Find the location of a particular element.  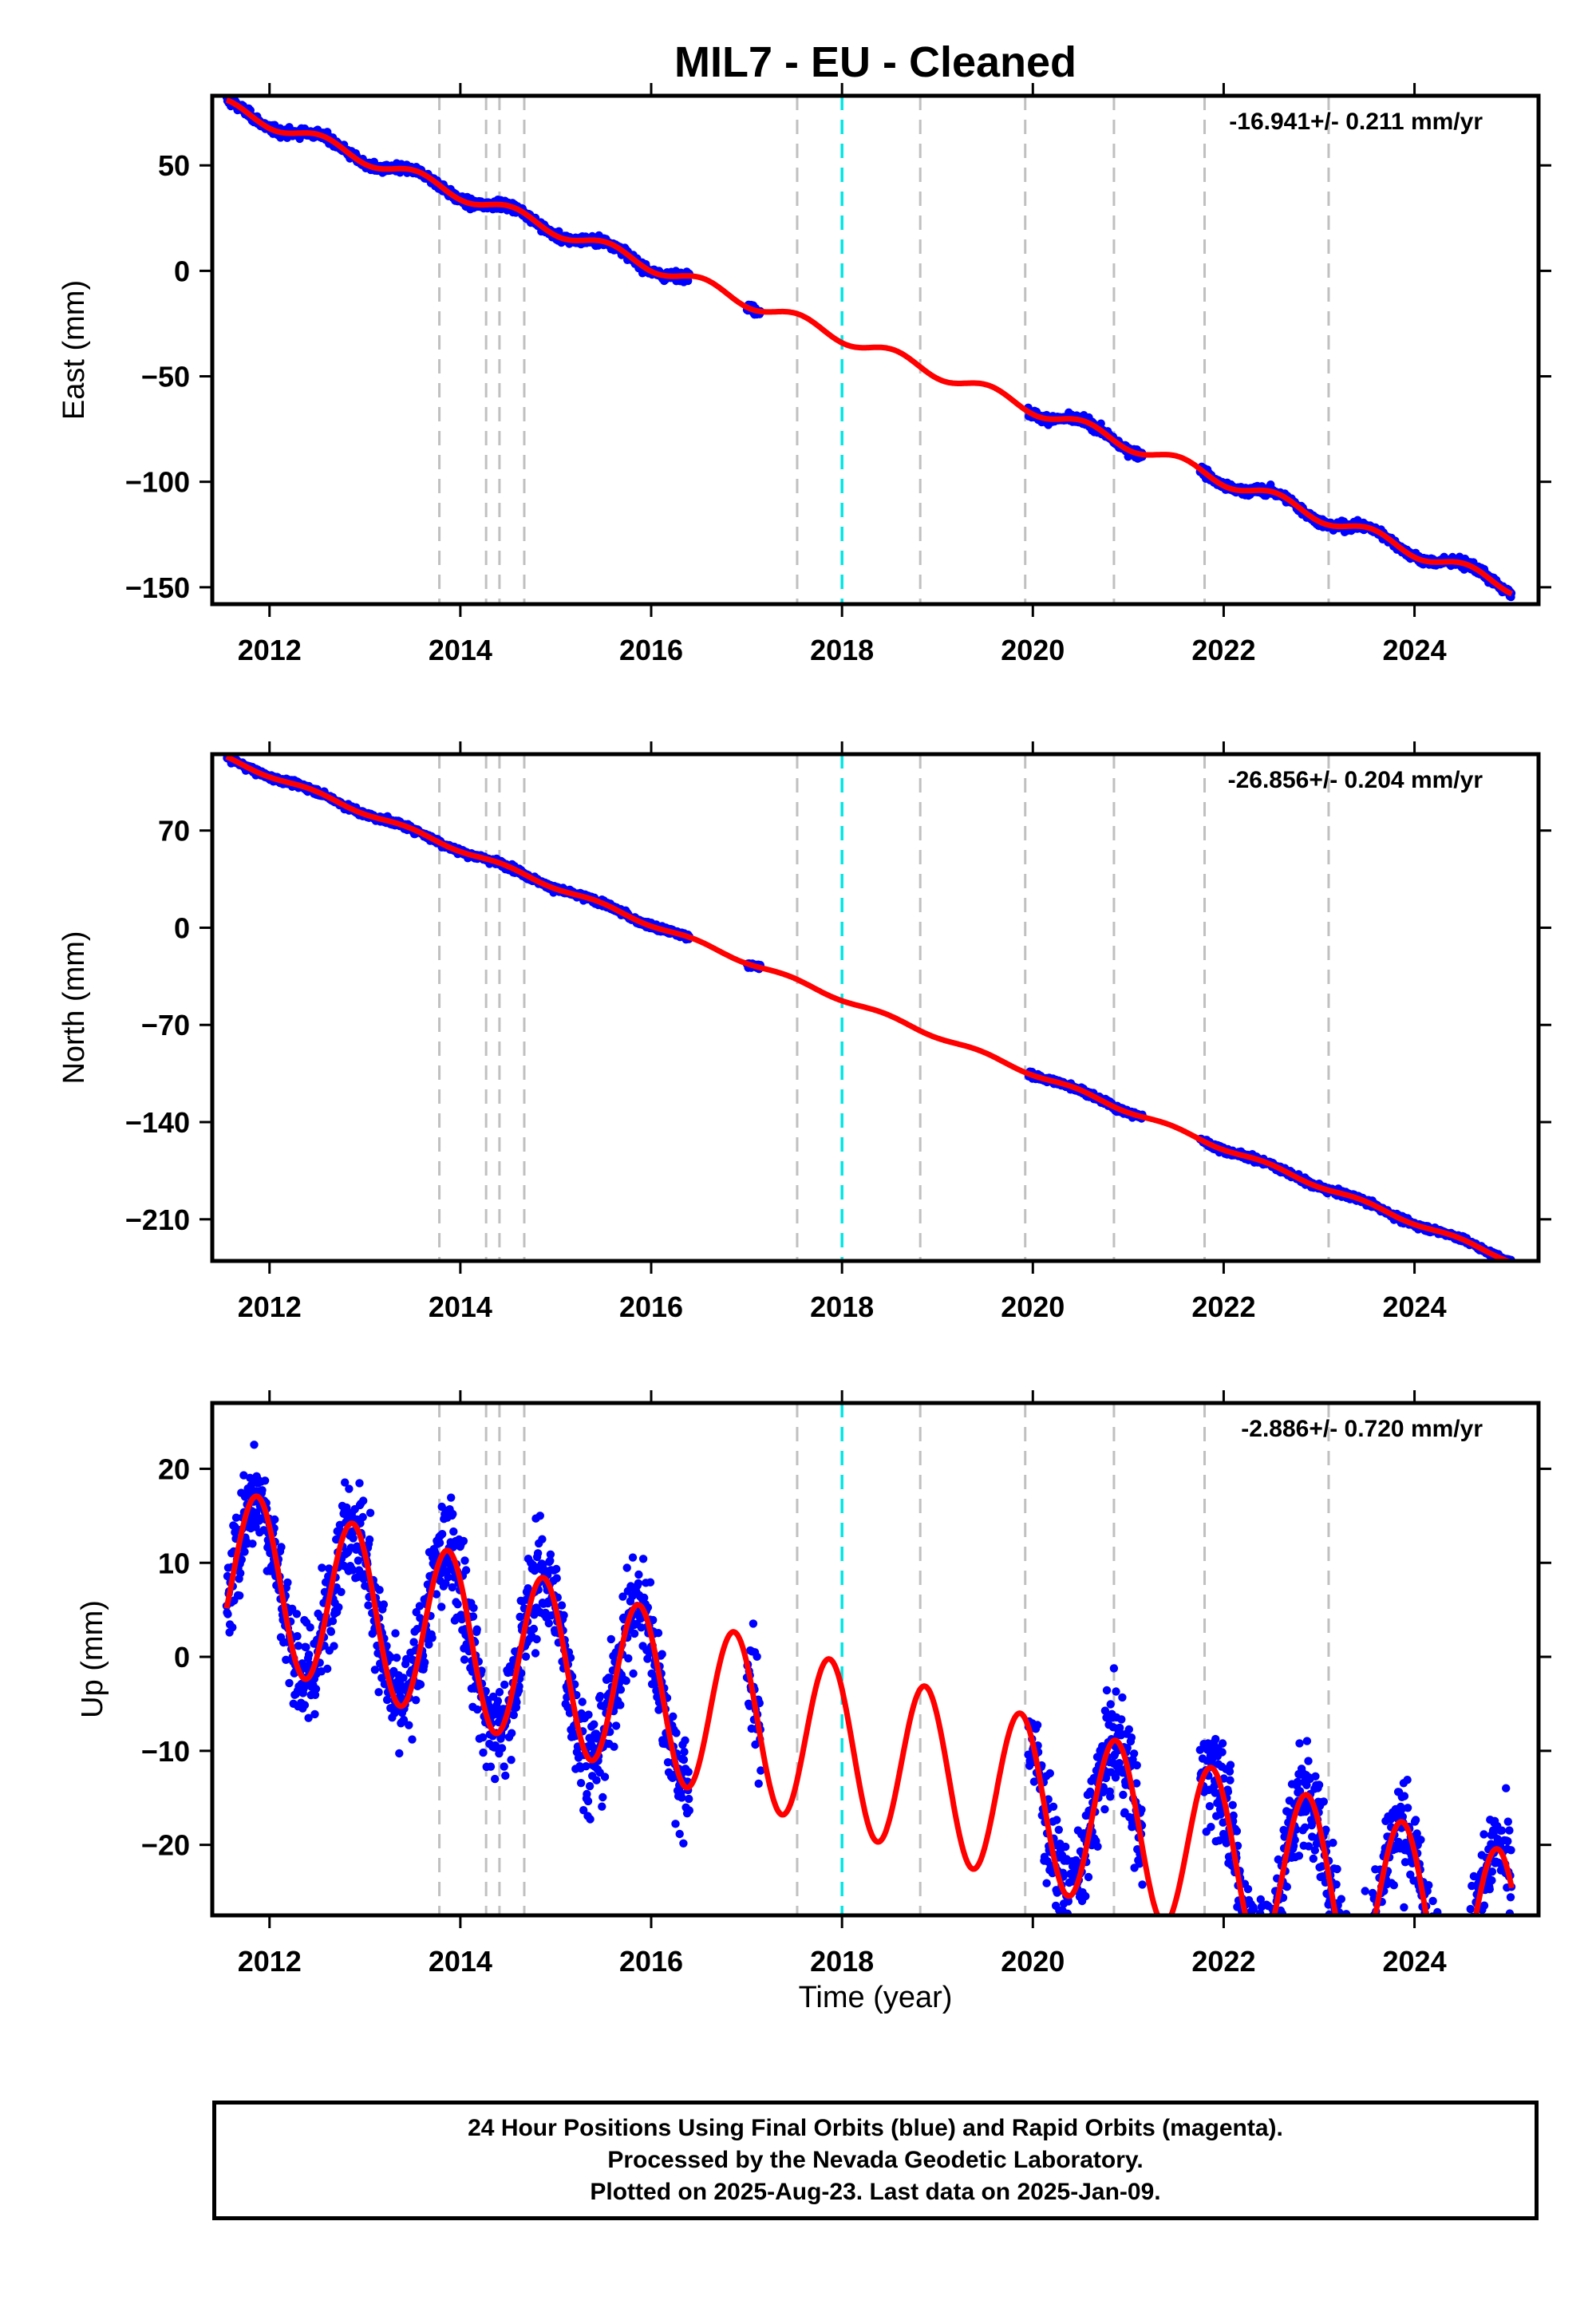

y-axis-label: East (mm) is located at coordinates (74, 350).